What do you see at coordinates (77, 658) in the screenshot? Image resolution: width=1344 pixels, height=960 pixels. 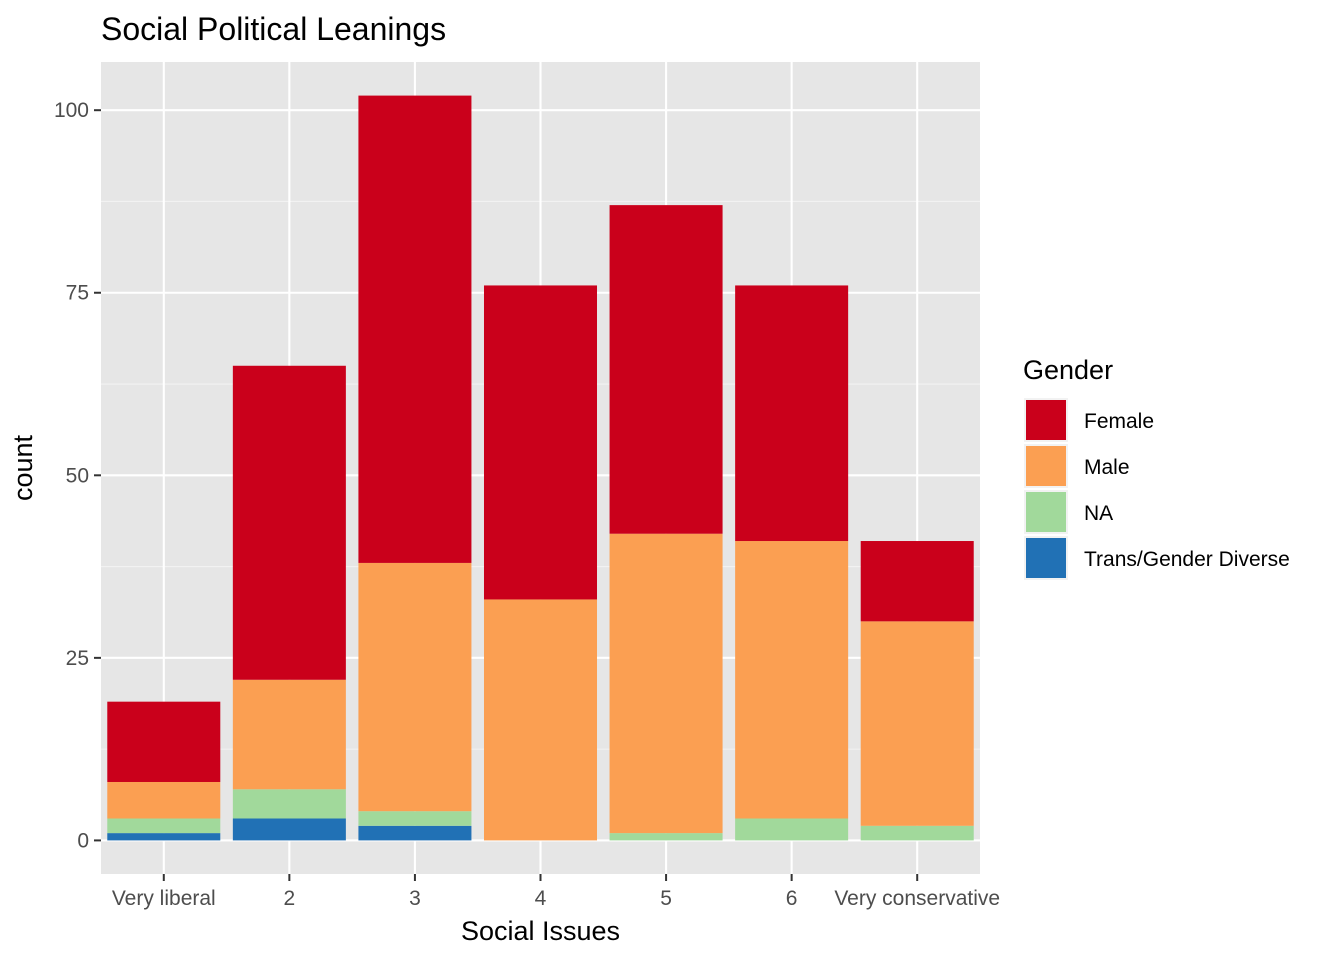 I see `y-tick-label: 25` at bounding box center [77, 658].